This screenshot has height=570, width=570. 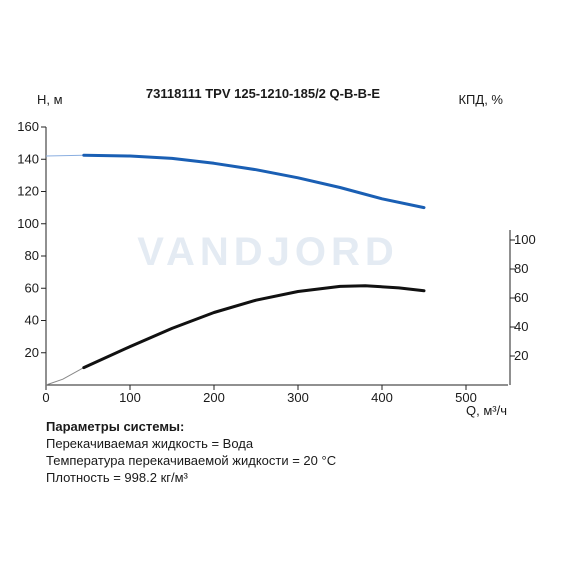 What do you see at coordinates (521, 355) in the screenshot?
I see `y-right-tick-label: 20` at bounding box center [521, 355].